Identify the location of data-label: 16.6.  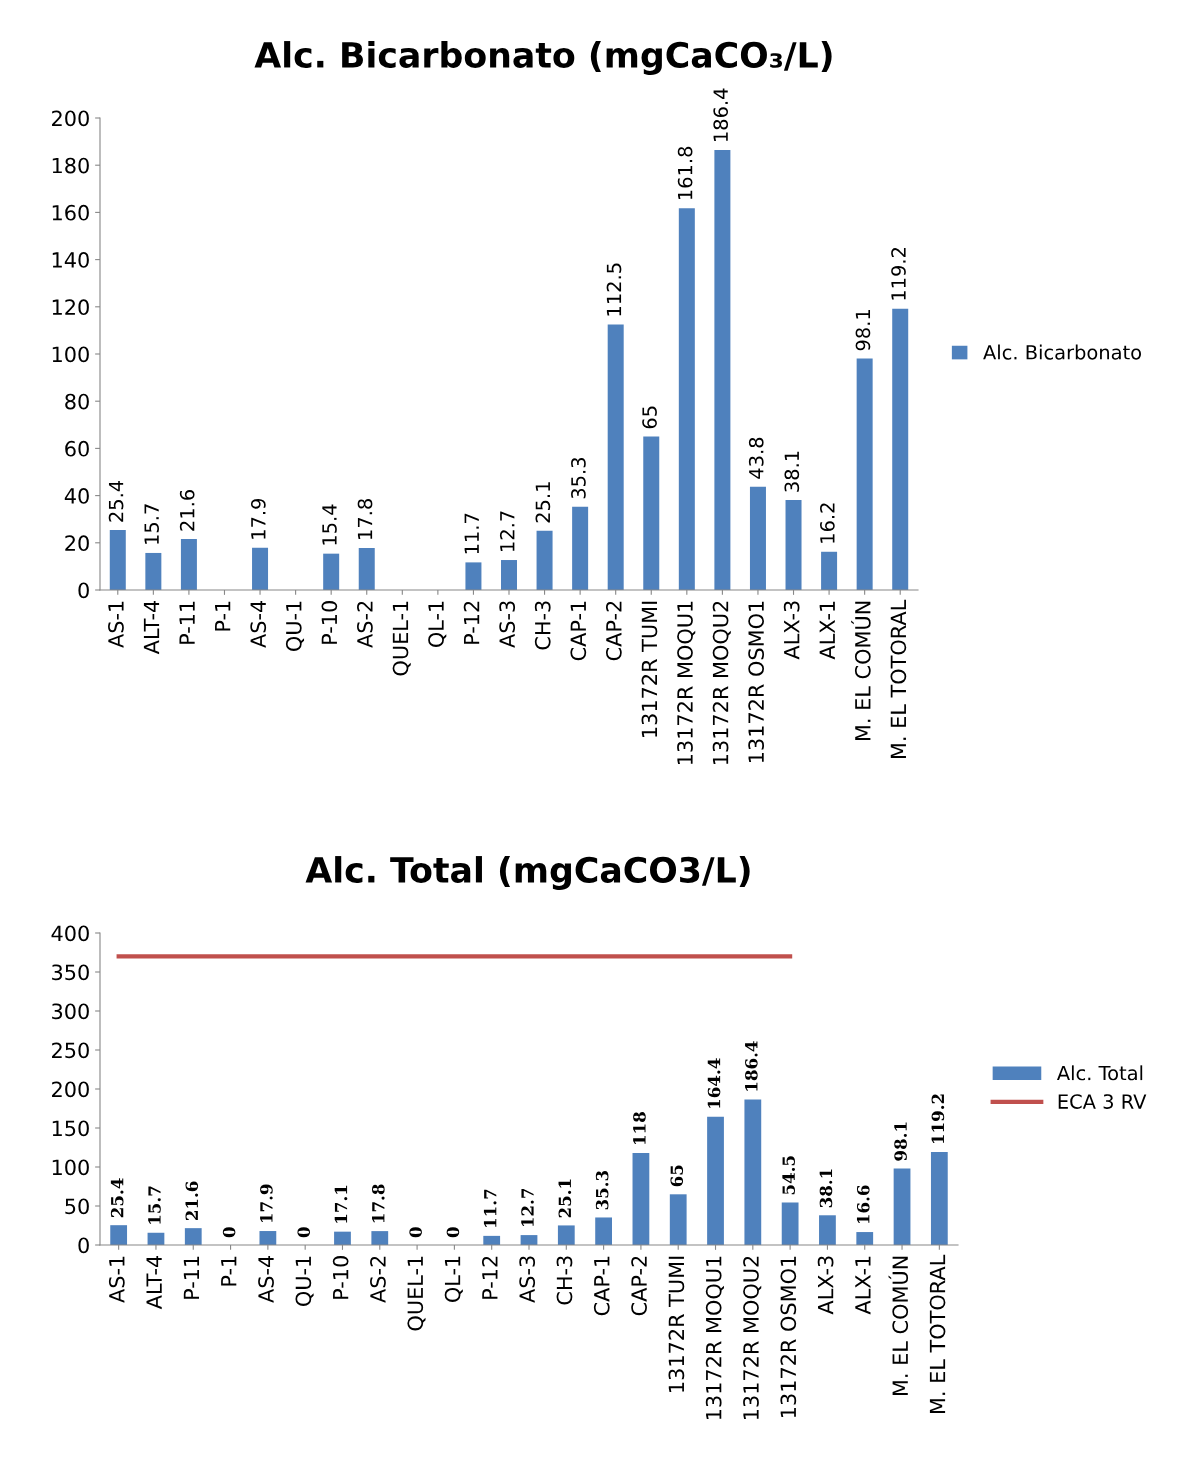
(863, 1204).